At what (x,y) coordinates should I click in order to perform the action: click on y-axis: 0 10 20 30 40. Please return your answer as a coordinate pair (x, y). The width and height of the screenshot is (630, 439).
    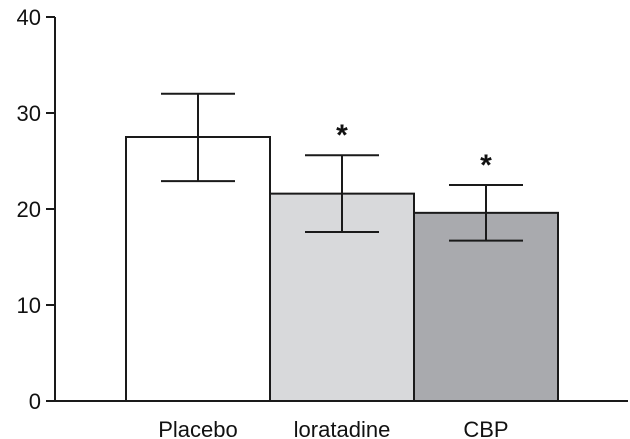
    Looking at the image, I should click on (36, 209).